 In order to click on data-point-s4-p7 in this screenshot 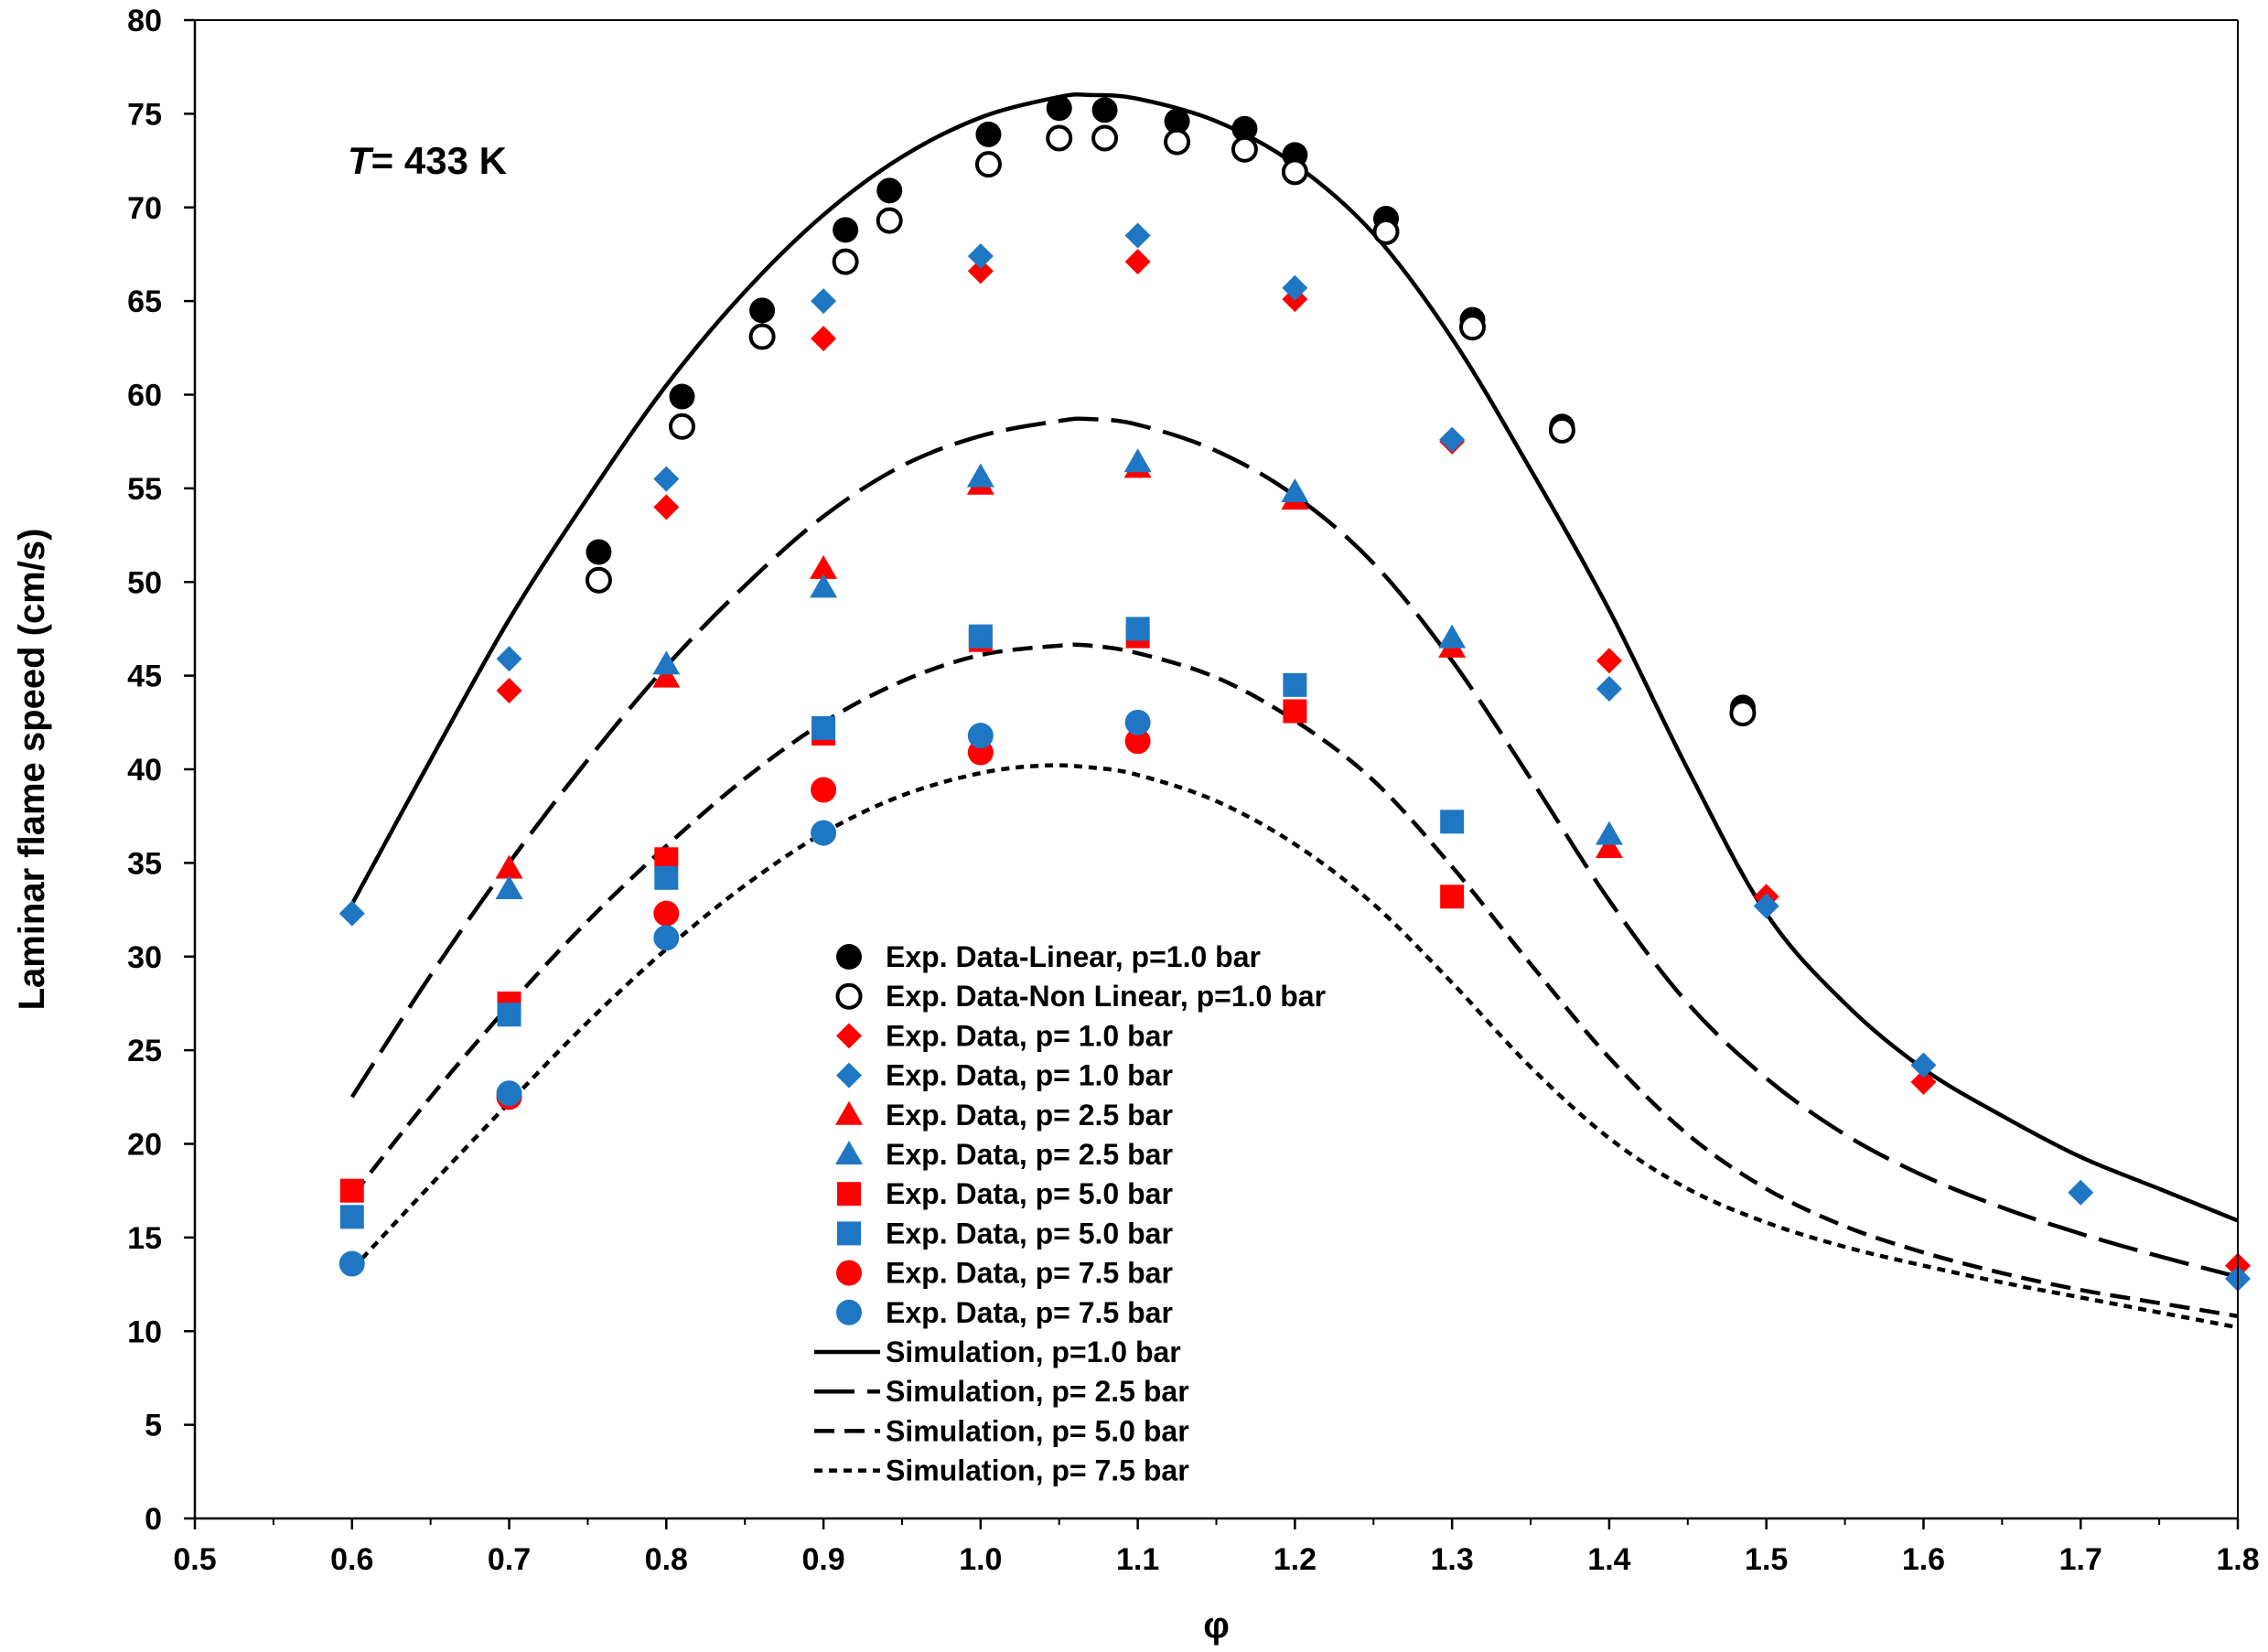, I will do `click(1609, 845)`.